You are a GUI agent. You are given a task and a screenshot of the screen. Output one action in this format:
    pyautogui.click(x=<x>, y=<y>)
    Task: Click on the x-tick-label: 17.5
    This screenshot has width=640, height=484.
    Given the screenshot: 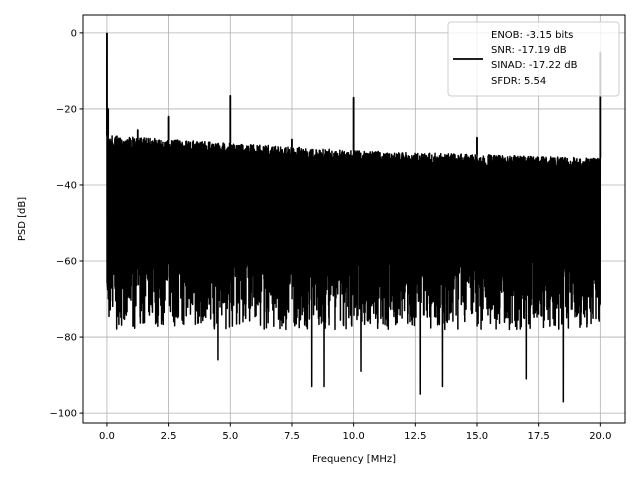 What is the action you would take?
    pyautogui.click(x=539, y=436)
    